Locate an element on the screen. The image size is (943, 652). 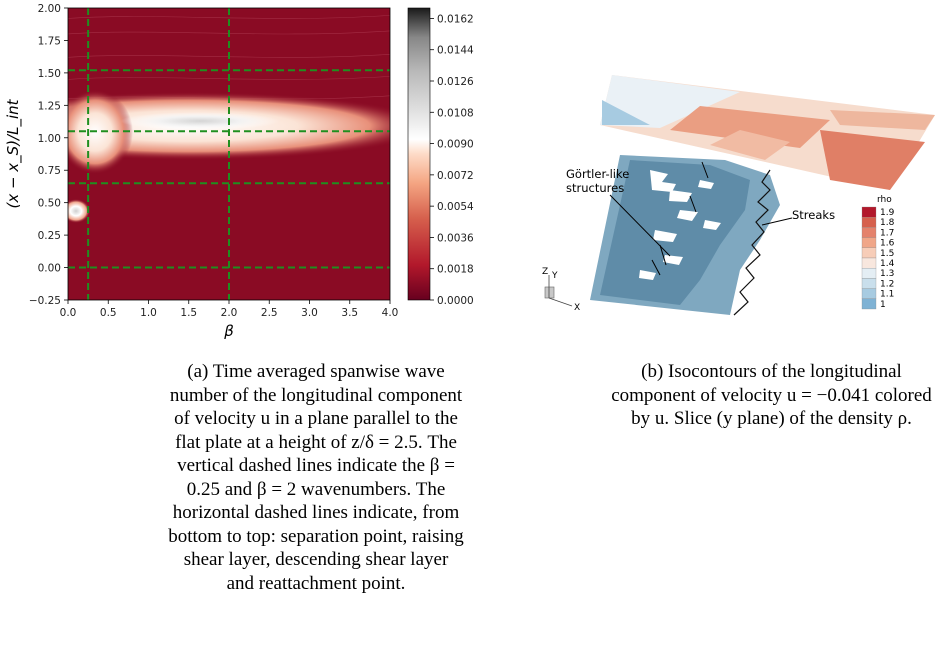
y-tick-label: 1.00 is located at coordinates (49, 139).